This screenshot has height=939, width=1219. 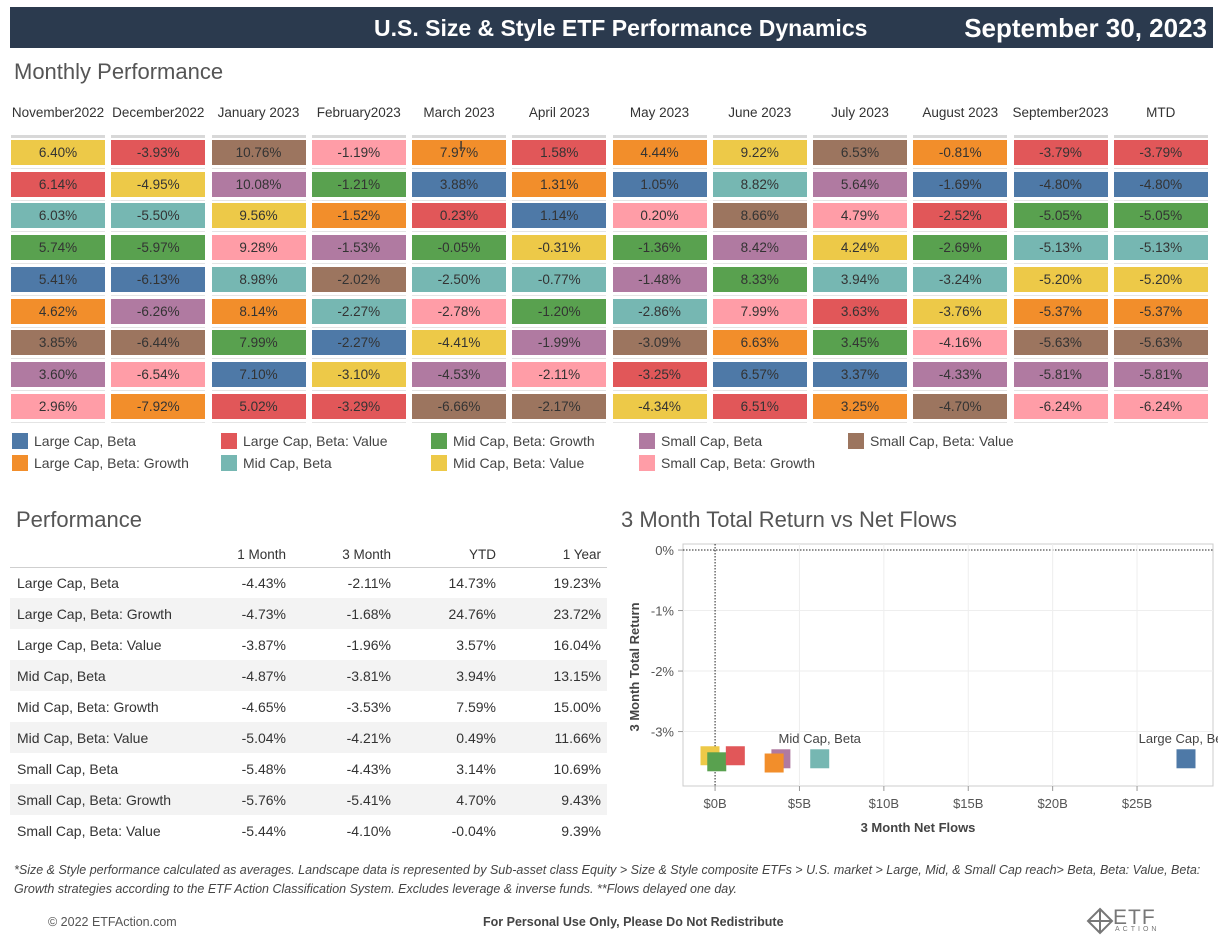 What do you see at coordinates (472, 583) in the screenshot?
I see `table-cell: 14.73%` at bounding box center [472, 583].